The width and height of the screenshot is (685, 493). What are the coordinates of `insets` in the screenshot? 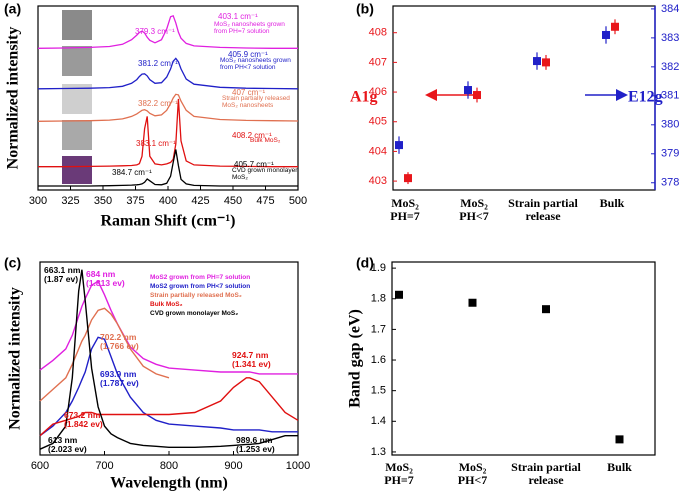 It's located at (77, 97).